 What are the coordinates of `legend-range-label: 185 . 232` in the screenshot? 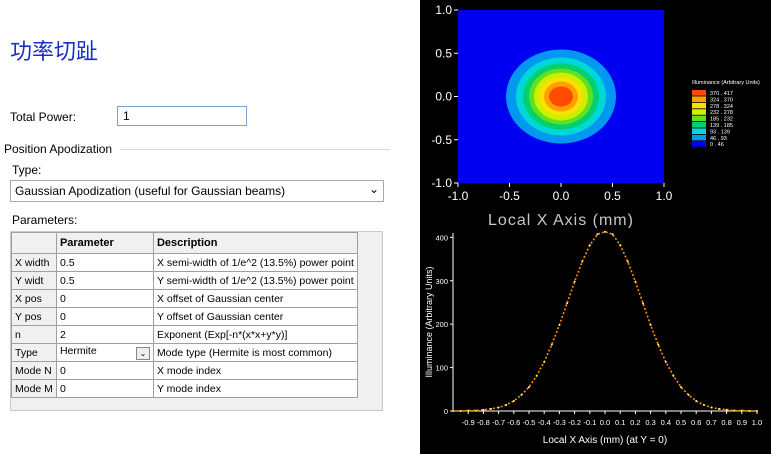 It's located at (721, 120).